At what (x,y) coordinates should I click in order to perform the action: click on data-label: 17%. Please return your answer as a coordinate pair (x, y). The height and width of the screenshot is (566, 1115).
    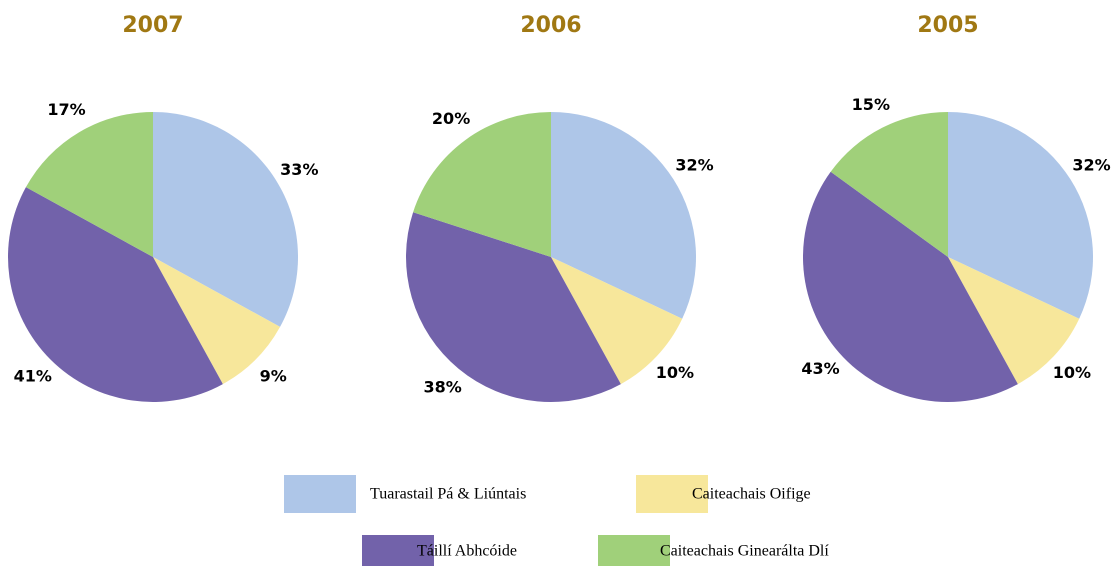
    Looking at the image, I should click on (66, 109).